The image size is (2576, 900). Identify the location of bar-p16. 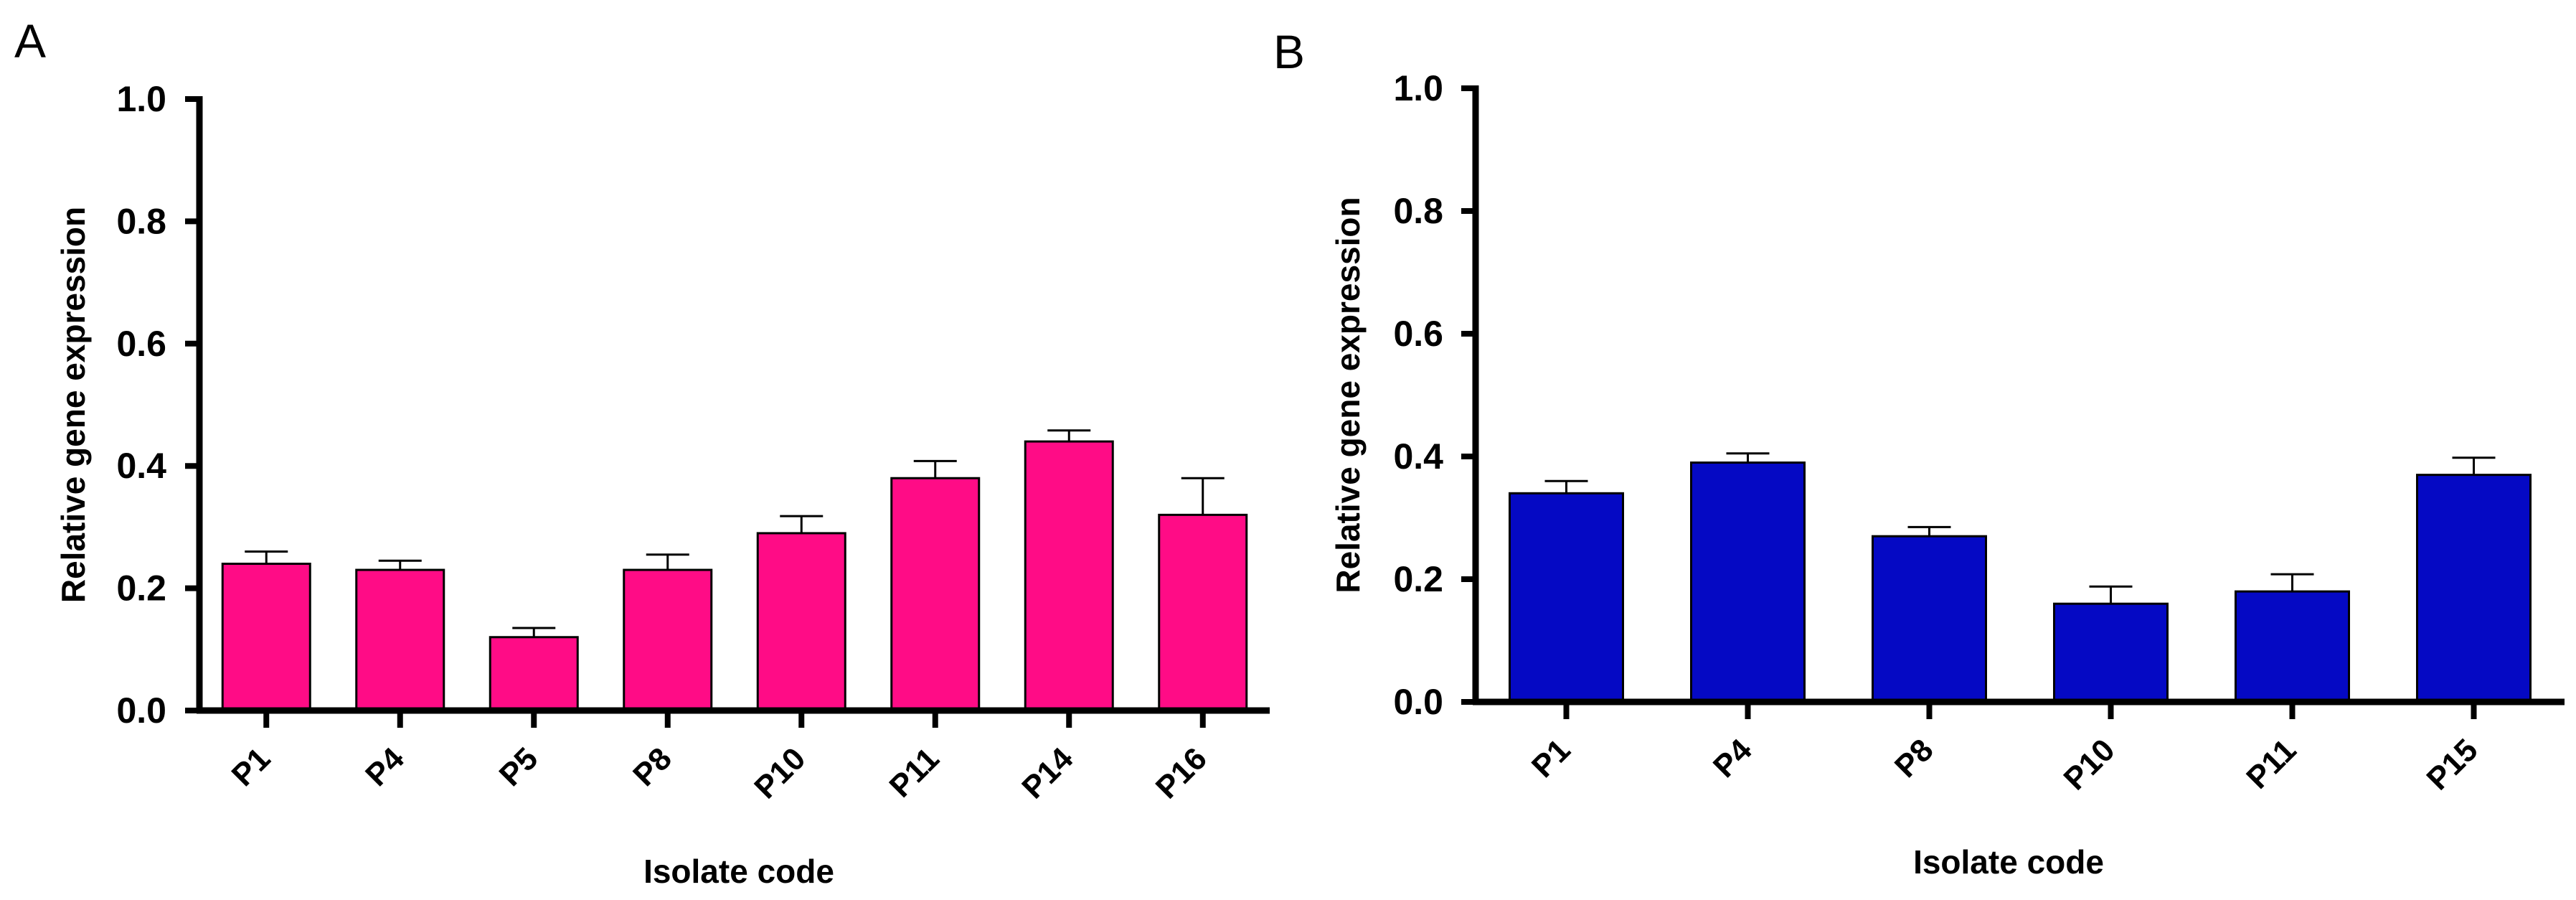
(1203, 612).